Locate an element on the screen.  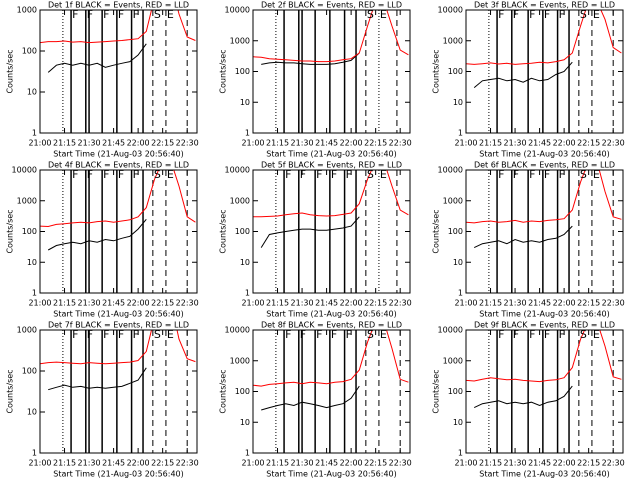
chart-title: Det 6f BLACK = Events, RED = LLD is located at coordinates (544, 165).